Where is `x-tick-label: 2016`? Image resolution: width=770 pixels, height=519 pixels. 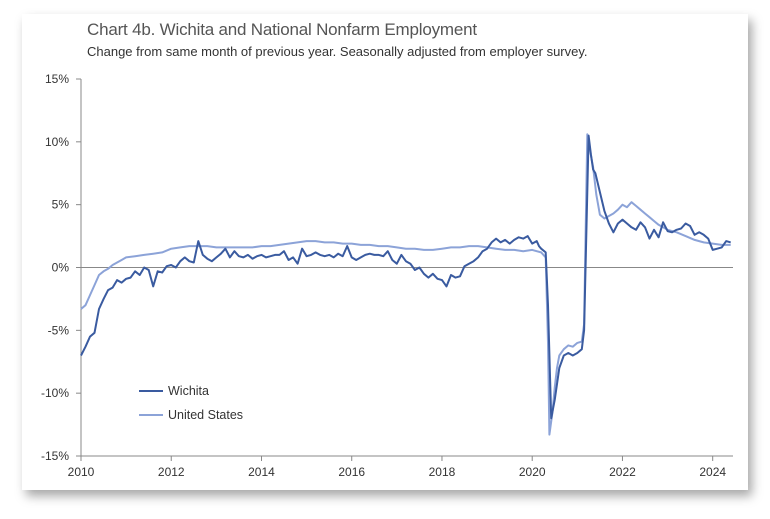
x-tick-label: 2016 is located at coordinates (351, 472).